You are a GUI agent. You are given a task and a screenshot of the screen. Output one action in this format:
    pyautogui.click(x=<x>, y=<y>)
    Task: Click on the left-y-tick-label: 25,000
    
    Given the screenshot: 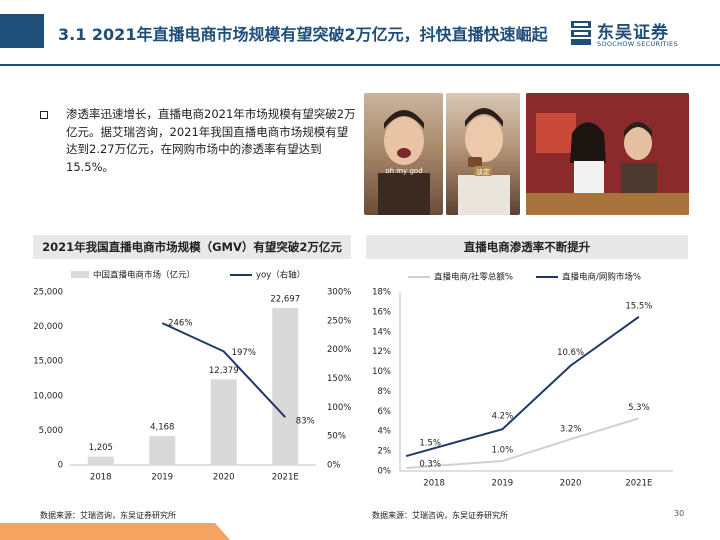 What is the action you would take?
    pyautogui.click(x=48, y=293)
    